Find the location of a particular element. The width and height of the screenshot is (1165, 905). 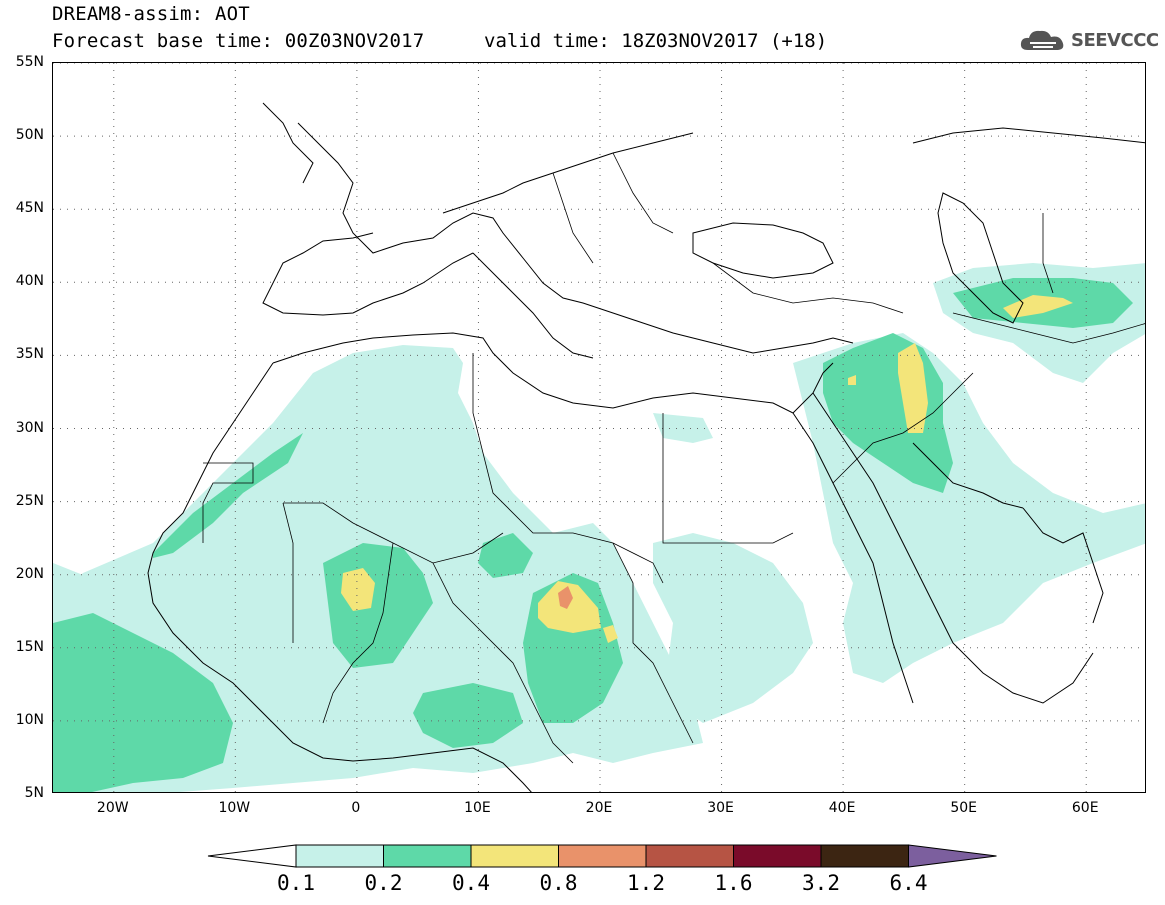

cloud-icon is located at coordinates (1042, 40).